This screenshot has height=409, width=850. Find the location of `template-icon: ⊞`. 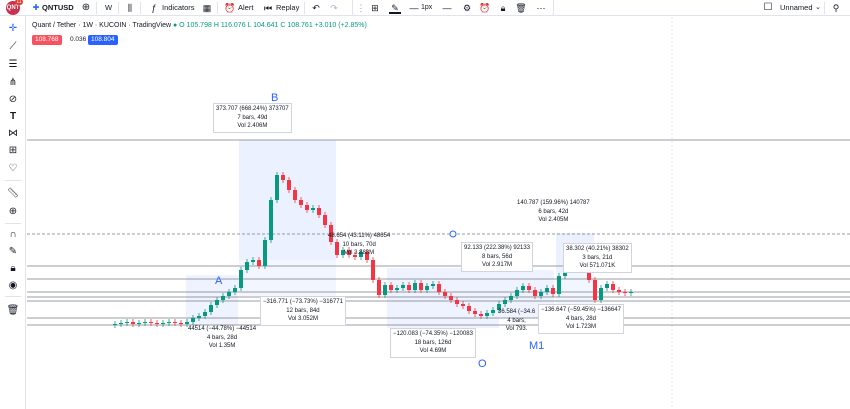

template-icon: ⊞ is located at coordinates (375, 8).